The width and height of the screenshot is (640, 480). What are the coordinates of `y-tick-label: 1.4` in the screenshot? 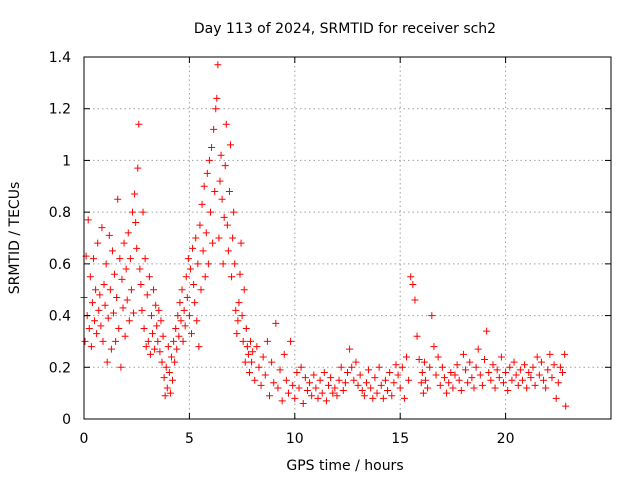 It's located at (60, 58).